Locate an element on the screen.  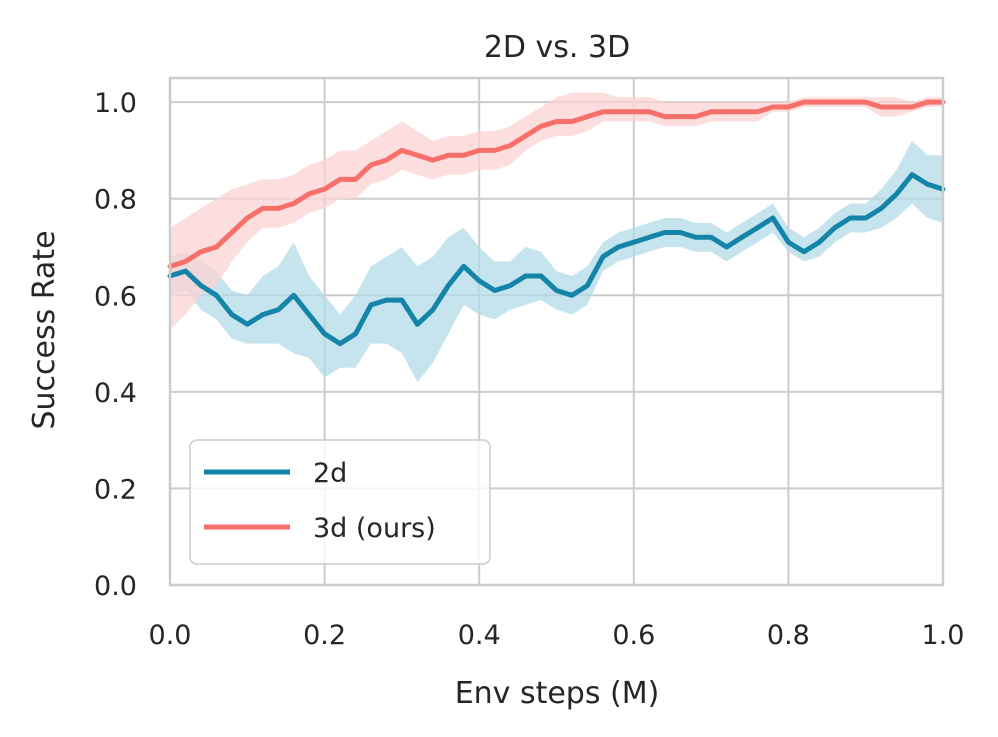
legend-label-2d: 2d is located at coordinates (330, 473).